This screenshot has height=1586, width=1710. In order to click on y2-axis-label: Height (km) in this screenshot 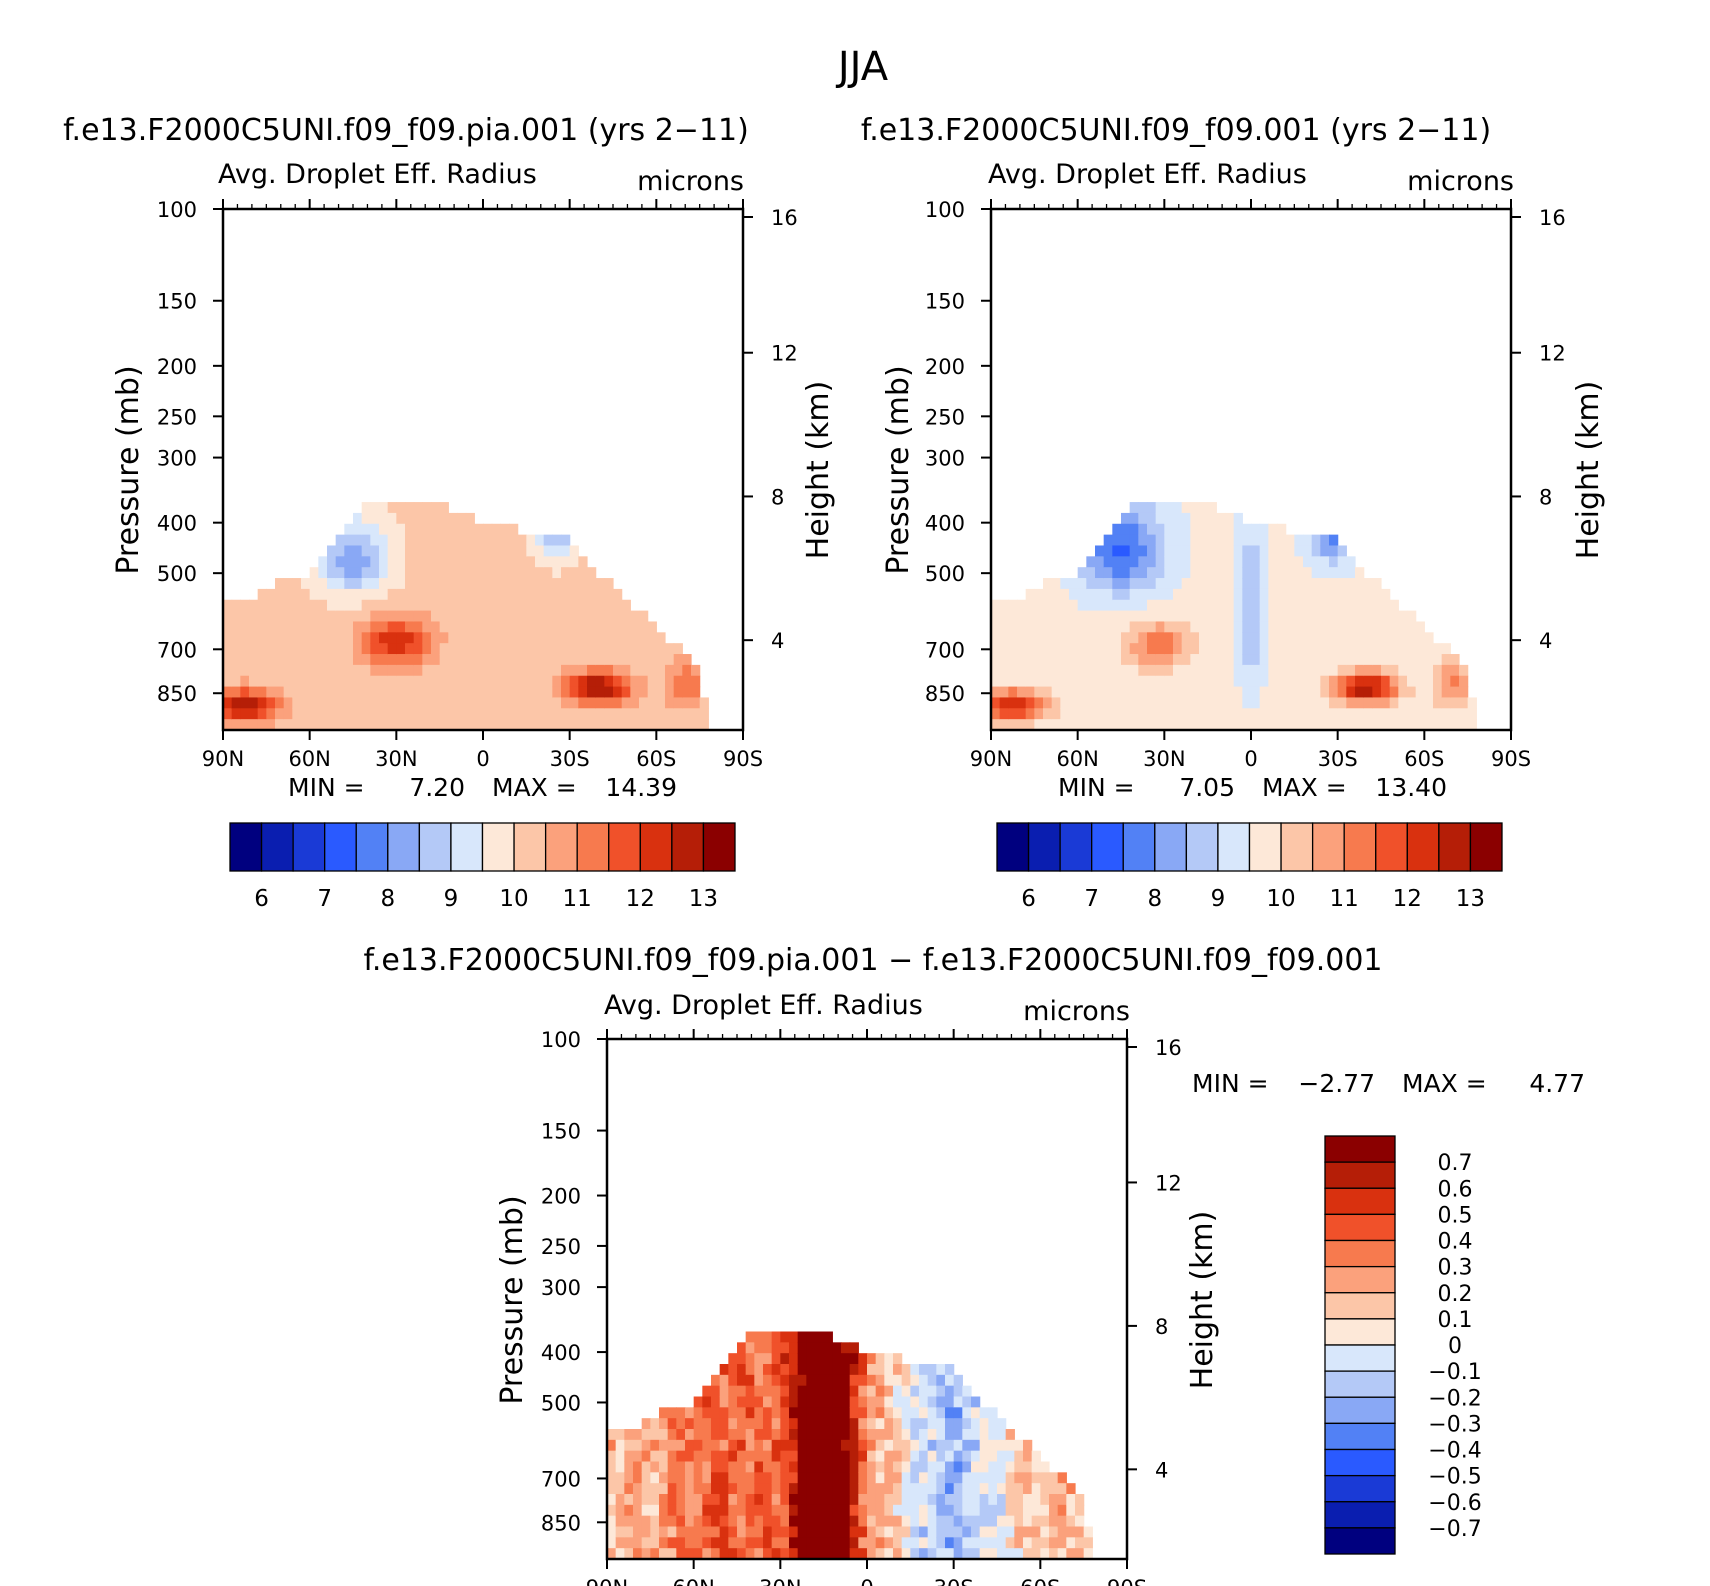, I will do `click(818, 470)`.